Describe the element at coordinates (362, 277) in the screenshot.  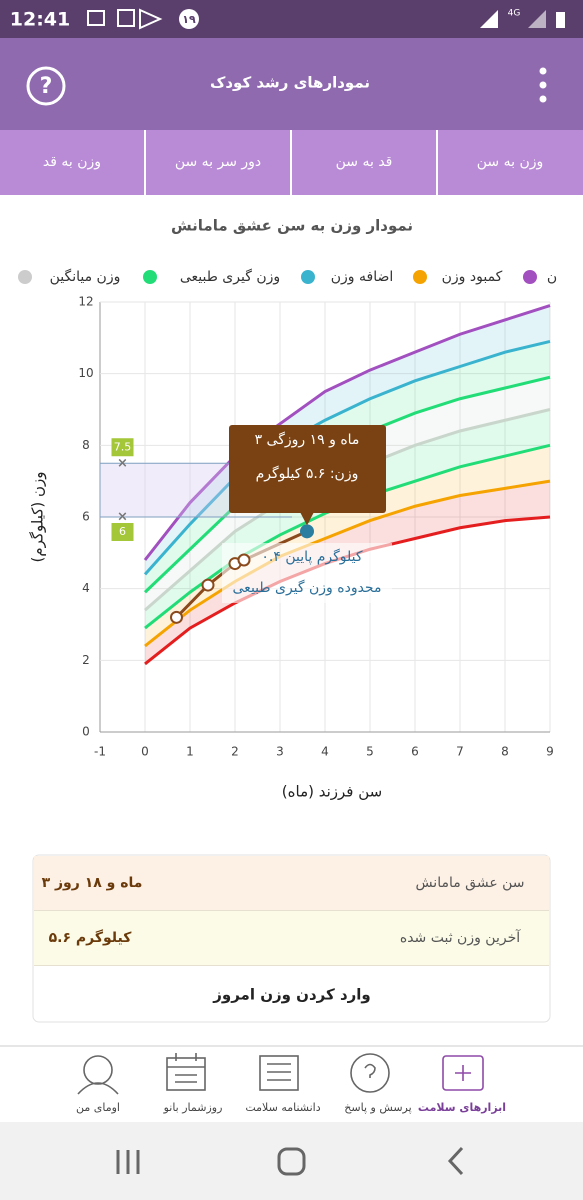
I see `legend-label: اضافه وزن` at that location.